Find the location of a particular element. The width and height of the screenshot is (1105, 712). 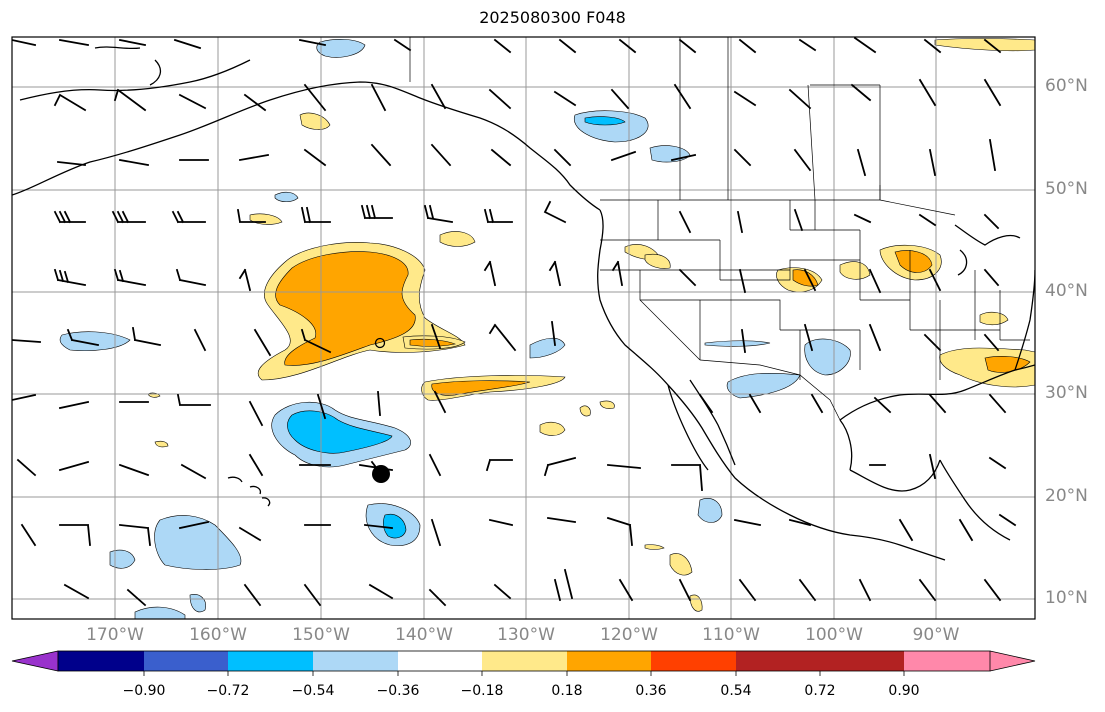

lat-label-30n: 30°N is located at coordinates (1066, 393).